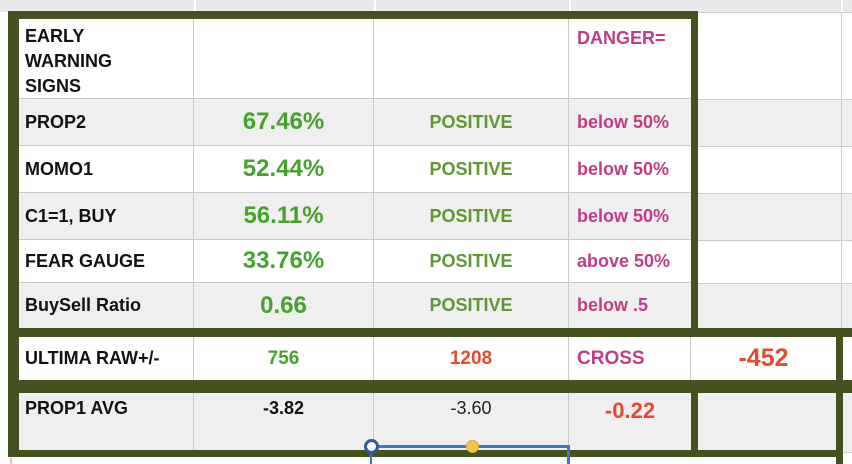  I want to click on cell-danger-threshold: above 50%, so click(630, 261).